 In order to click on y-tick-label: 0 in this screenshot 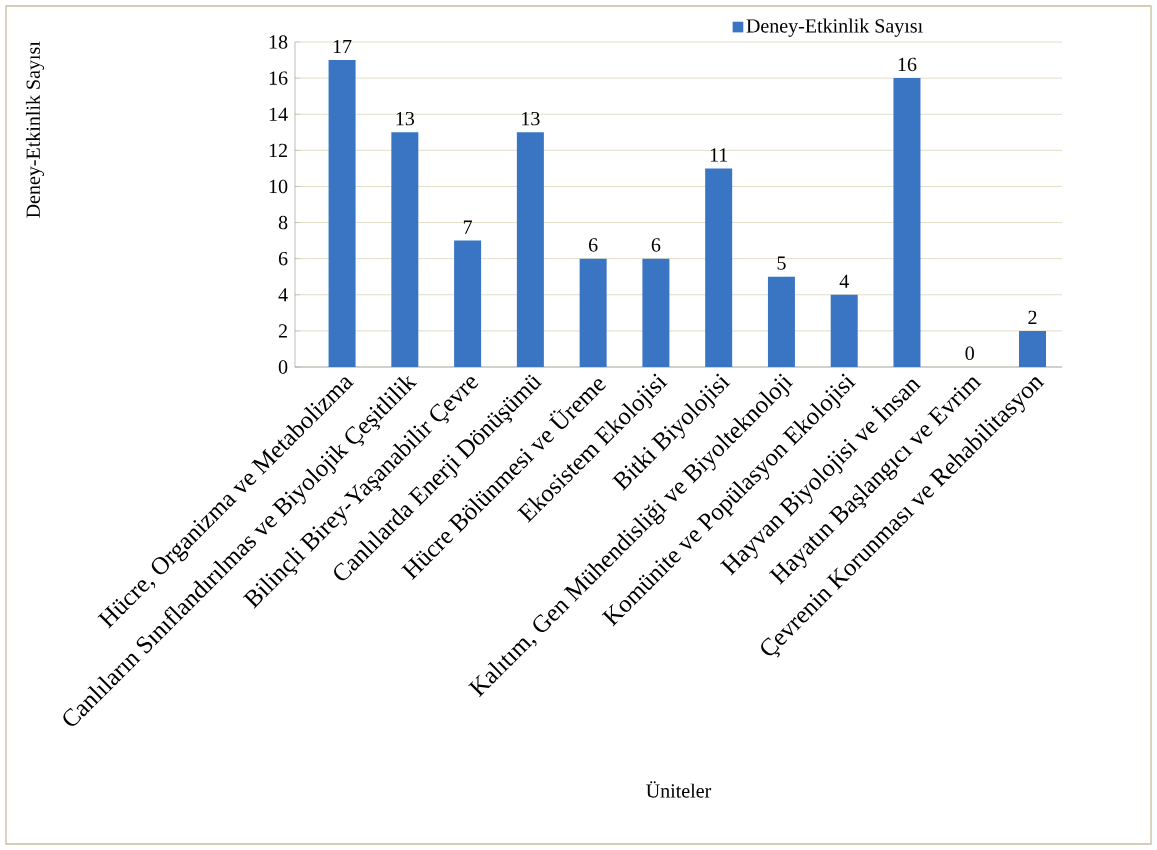, I will do `click(283, 367)`.